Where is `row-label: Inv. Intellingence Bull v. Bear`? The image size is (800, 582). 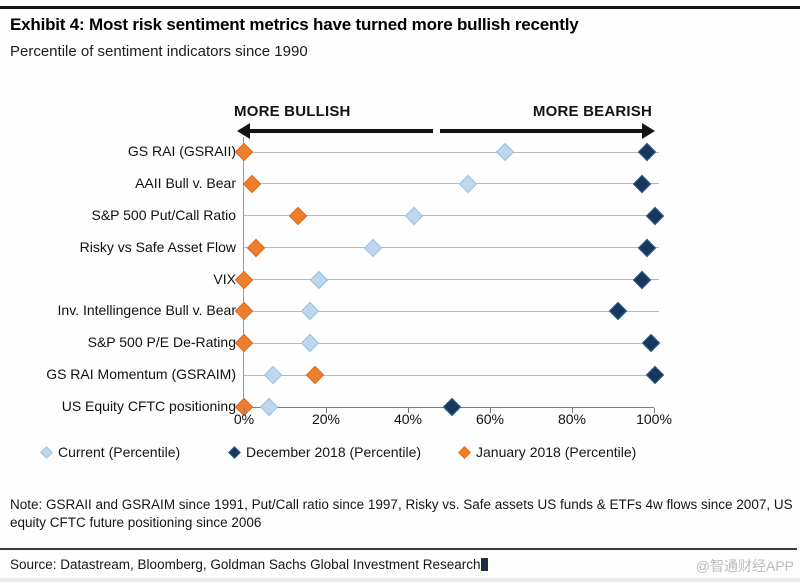
row-label: Inv. Intellingence Bull v. Bear is located at coordinates (146, 310).